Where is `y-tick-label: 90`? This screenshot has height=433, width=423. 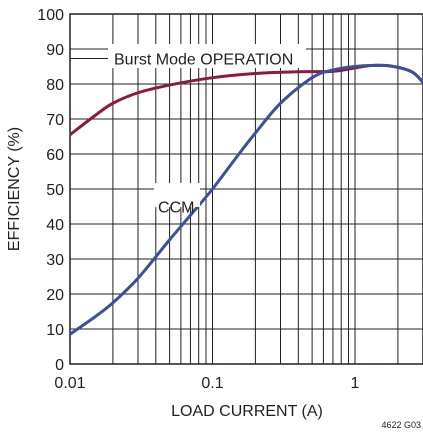 y-tick-label: 90 is located at coordinates (55, 50).